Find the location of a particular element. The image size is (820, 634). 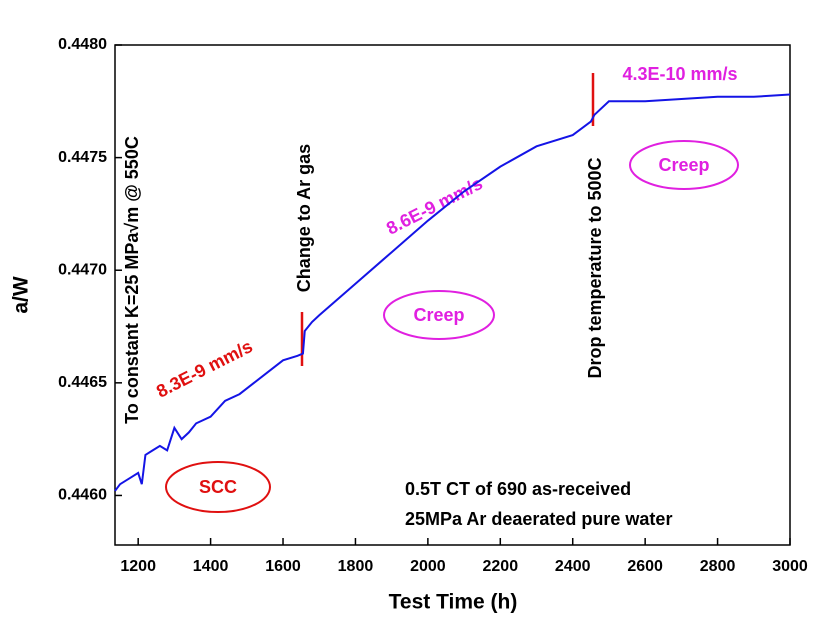

x-tick-label: 2200 is located at coordinates (501, 566).